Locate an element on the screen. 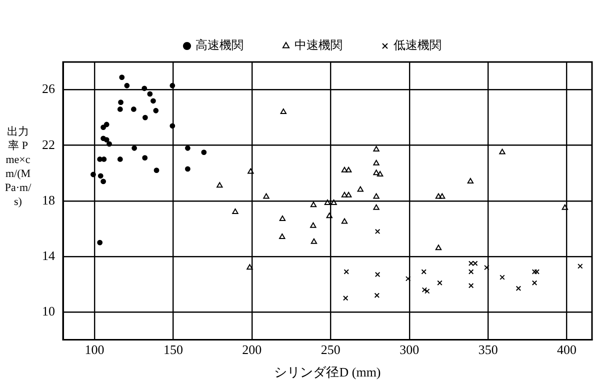 This screenshot has height=387, width=600. y-tick-label: 18 is located at coordinates (48, 200).